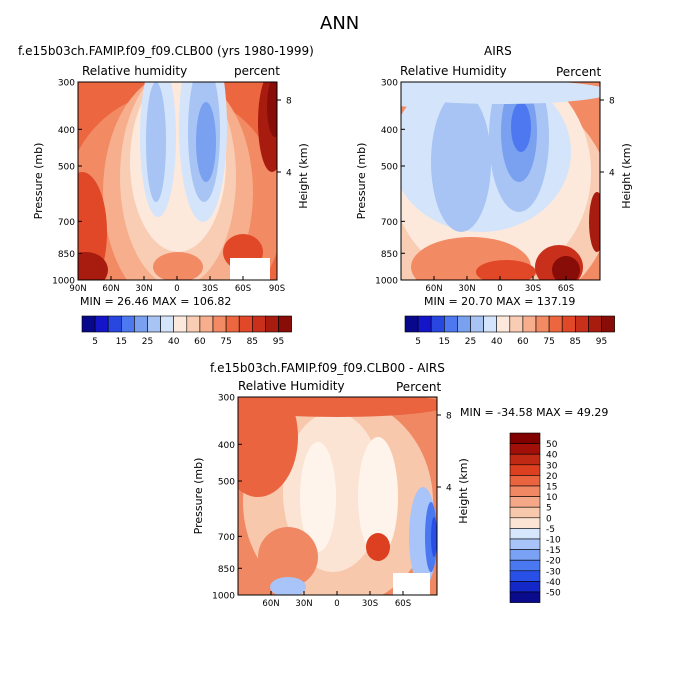 The height and width of the screenshot is (678, 677). I want to click on obs-right-label: Percent, so click(579, 72).